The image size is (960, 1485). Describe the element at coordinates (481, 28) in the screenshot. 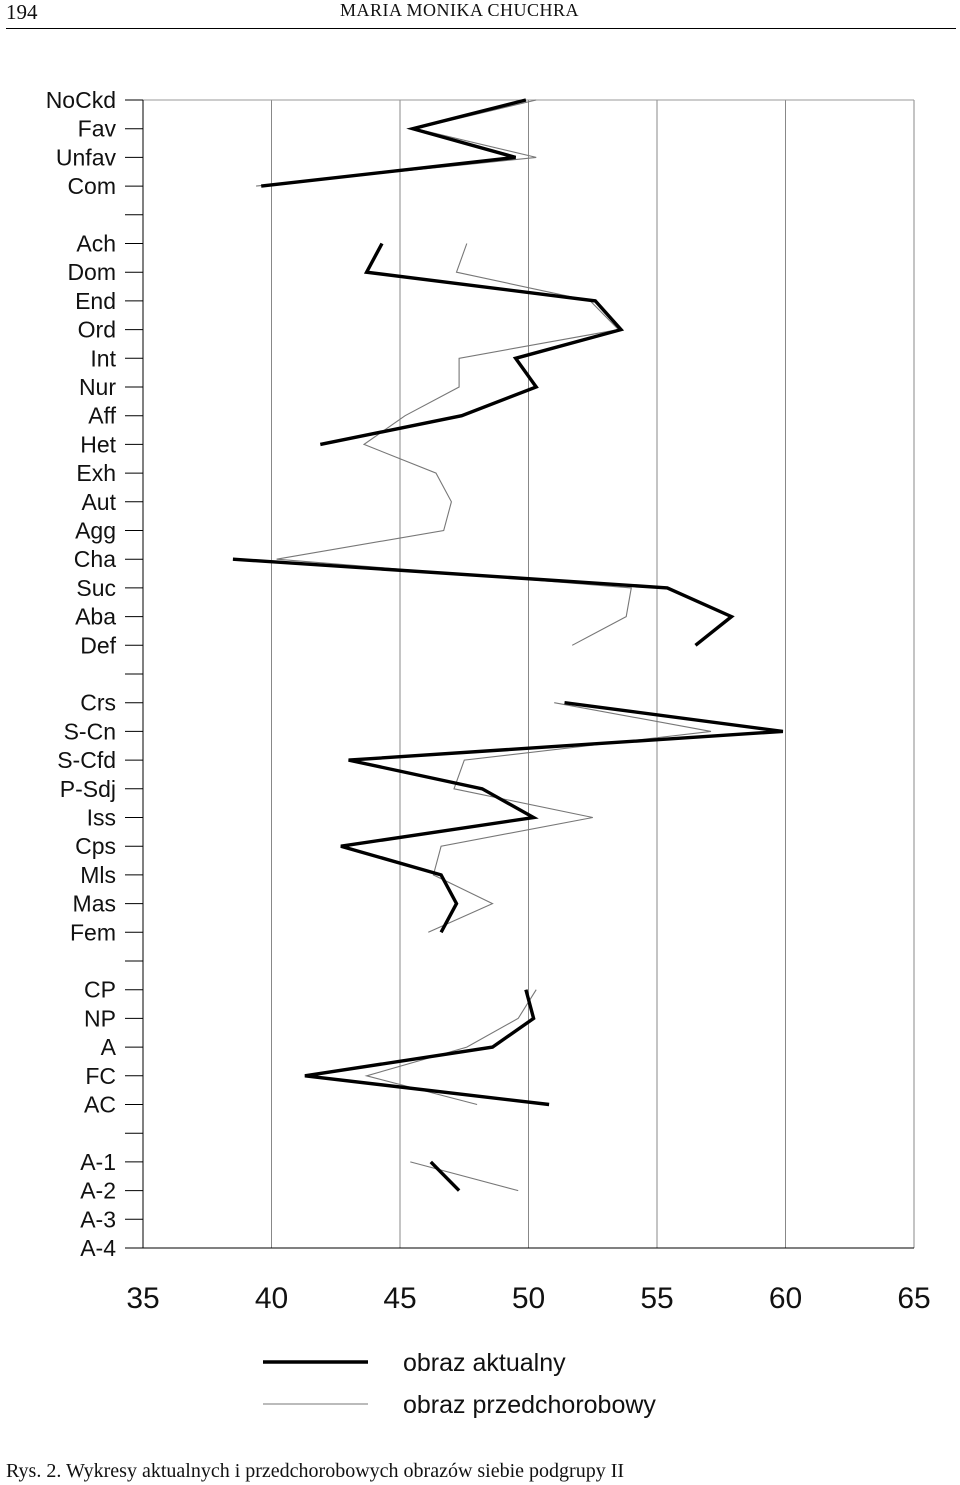

I see `header-rule` at that location.